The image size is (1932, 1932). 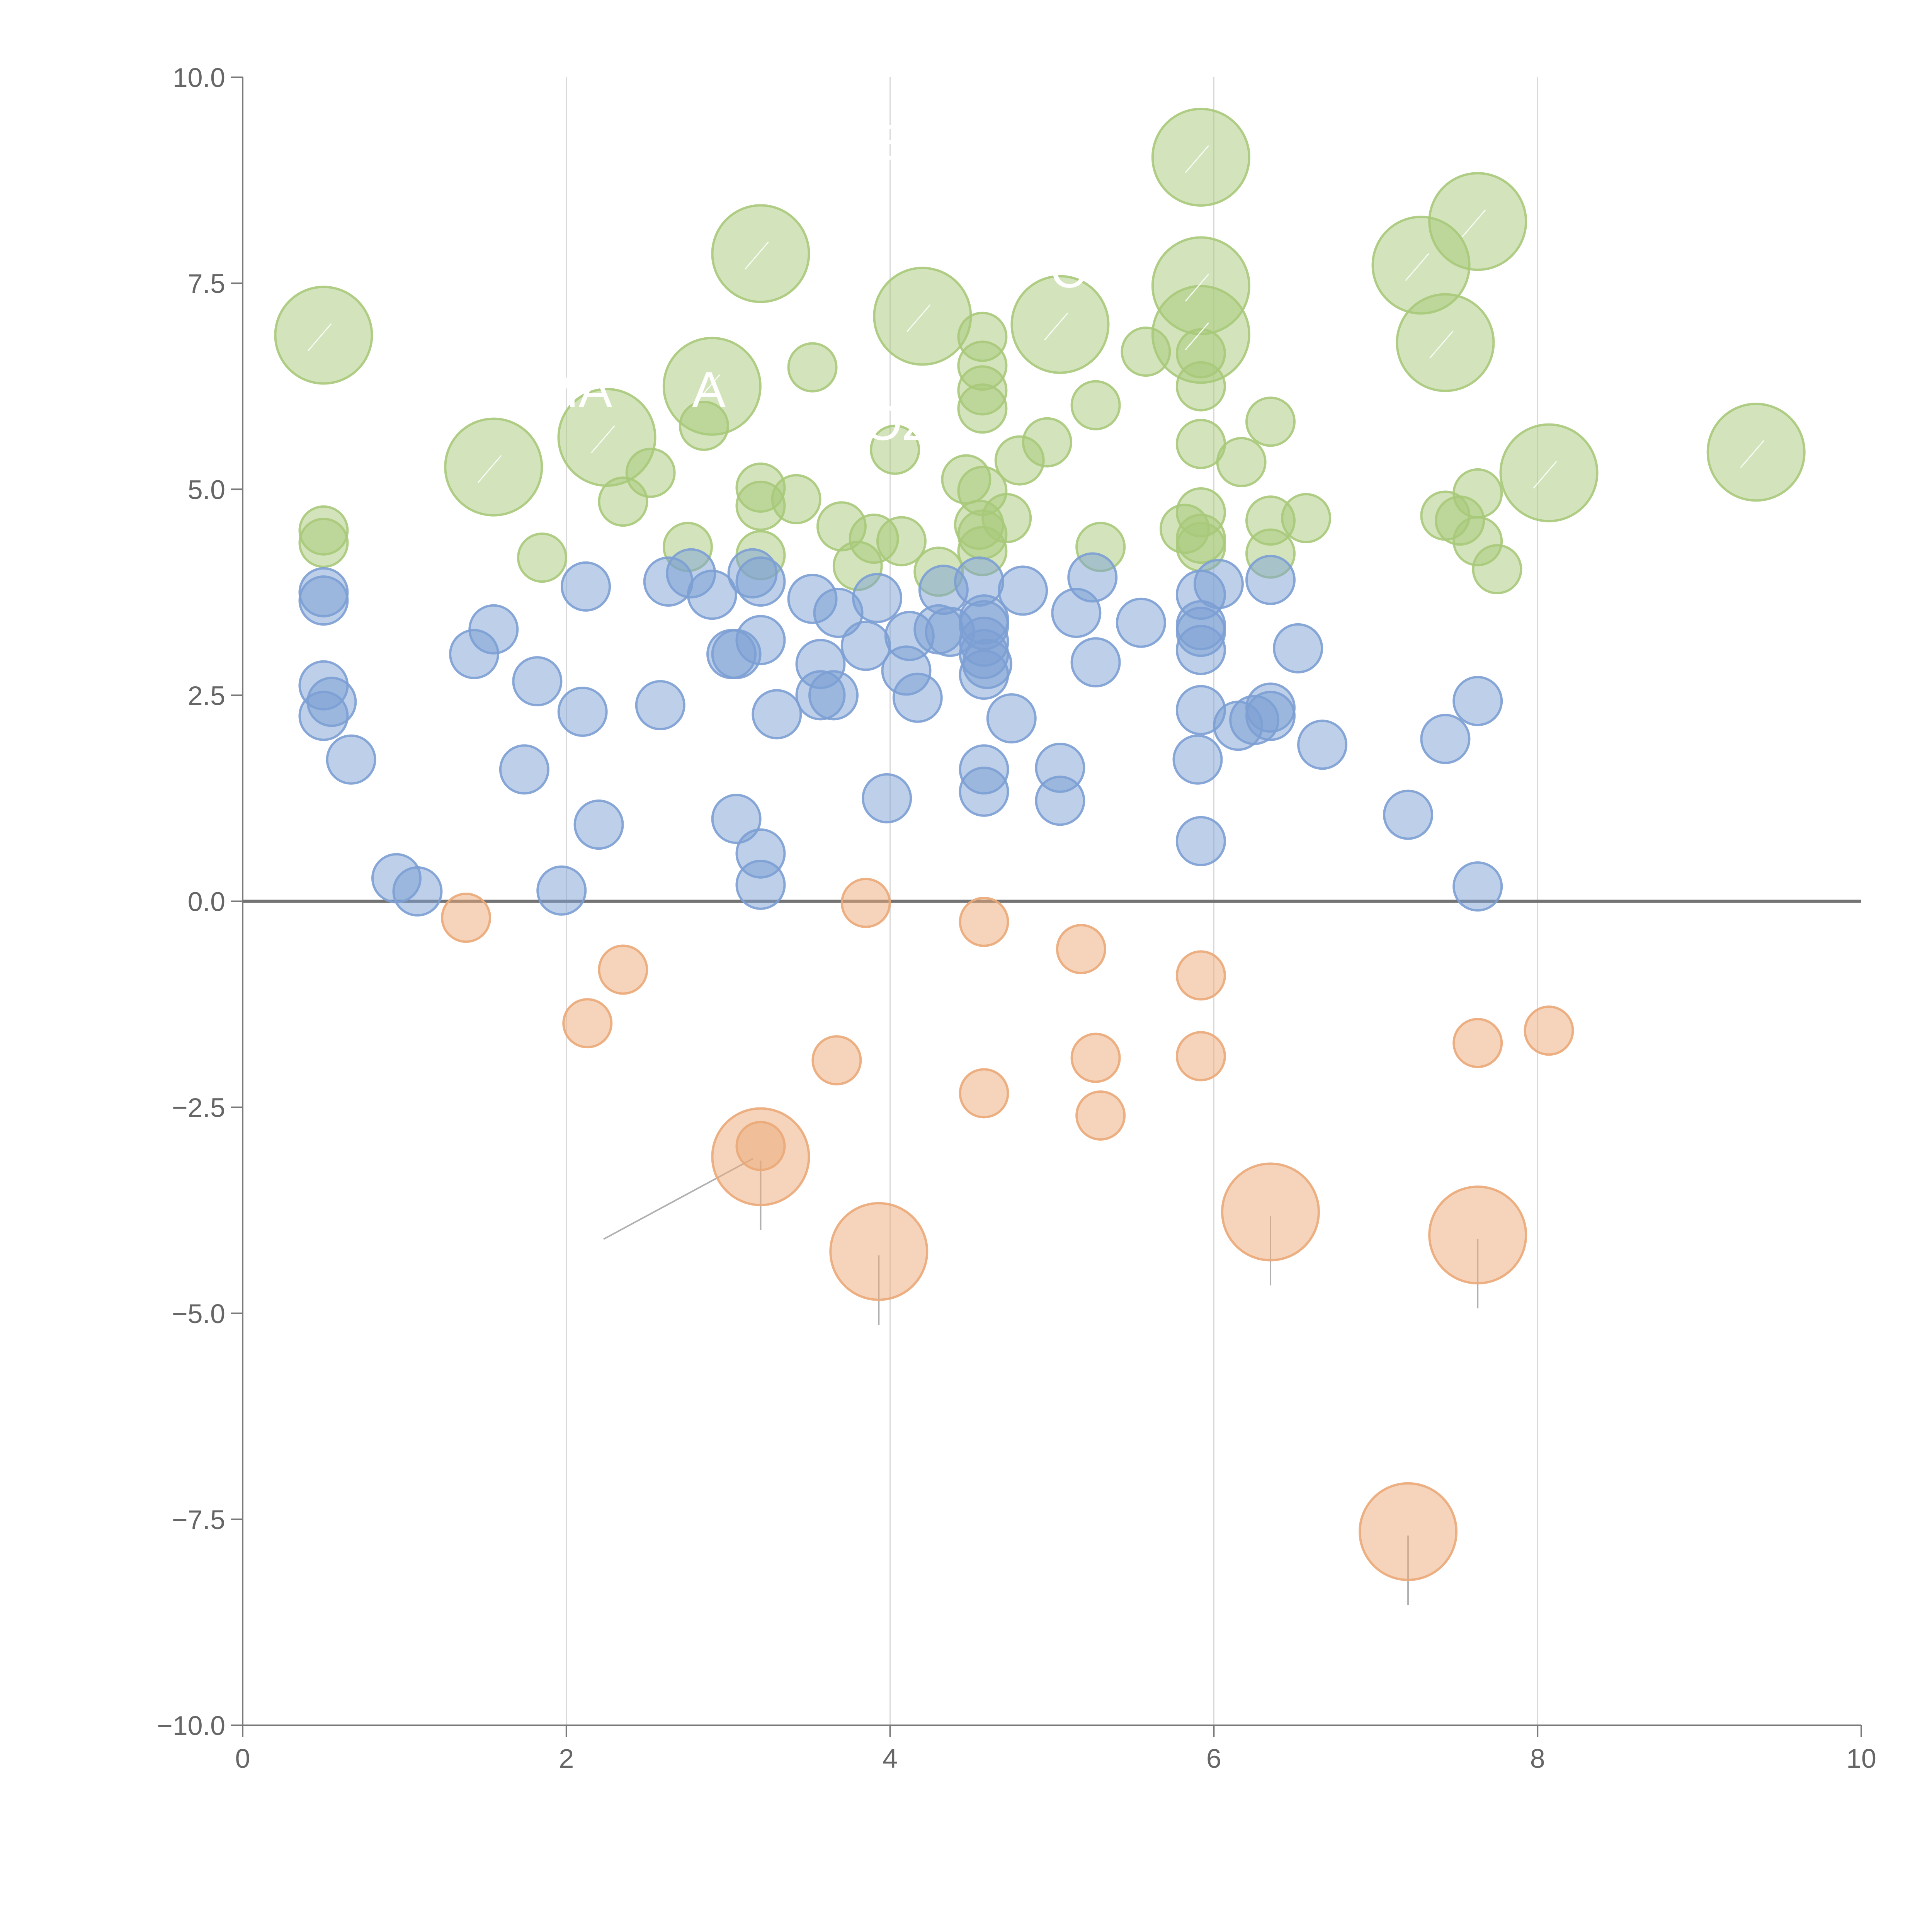 I want to click on y-tick-label: 10.0, so click(x=199, y=78).